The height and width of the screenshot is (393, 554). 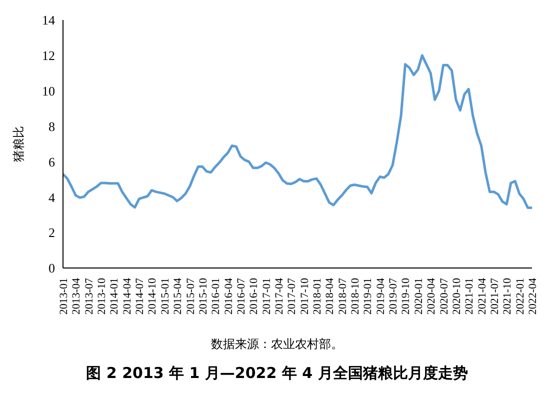 What do you see at coordinates (456, 296) in the screenshot?
I see `x-tick-label: 2020-10` at bounding box center [456, 296].